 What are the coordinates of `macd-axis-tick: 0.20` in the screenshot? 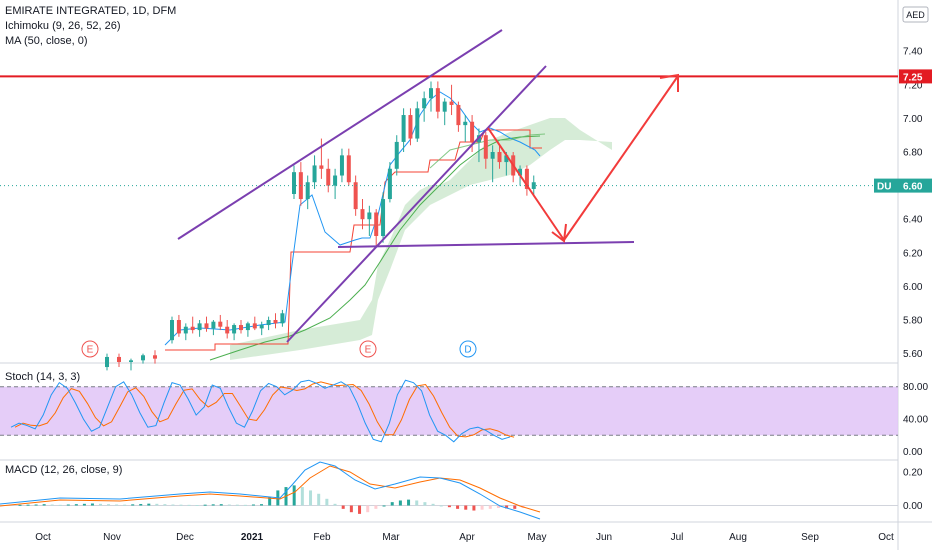 It's located at (913, 473).